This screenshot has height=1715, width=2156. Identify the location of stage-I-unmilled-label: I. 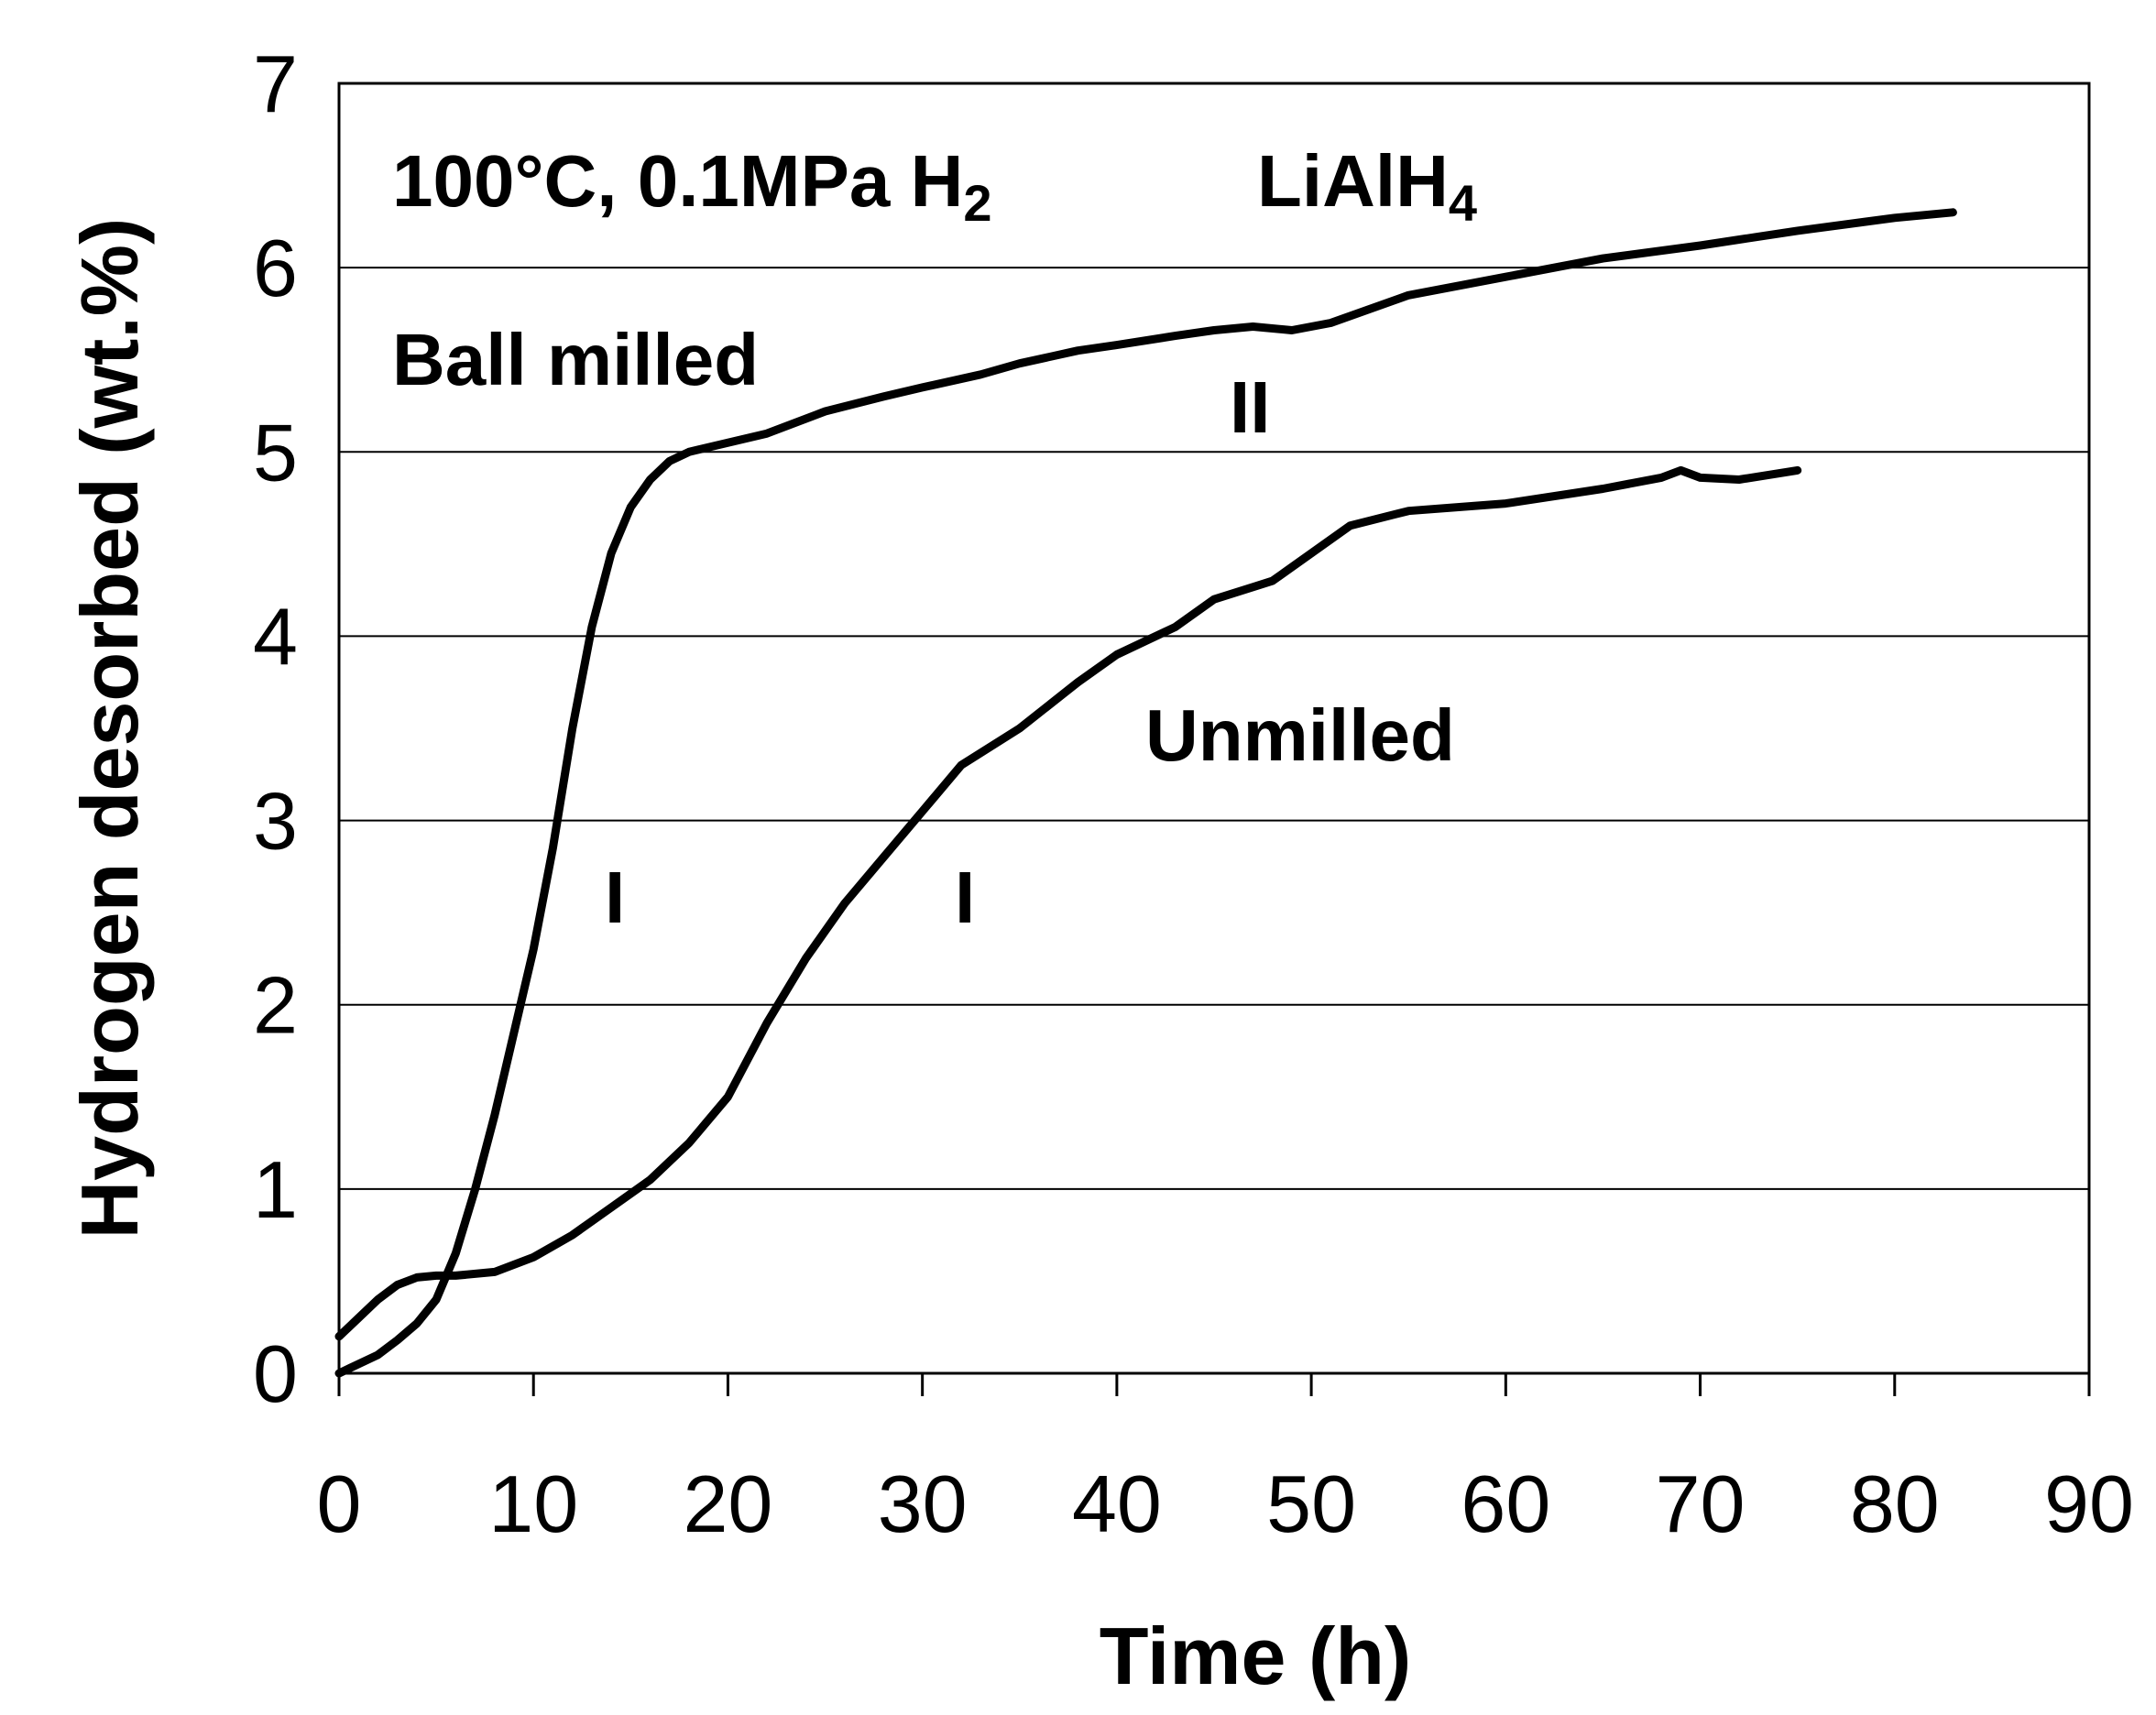
(965, 897).